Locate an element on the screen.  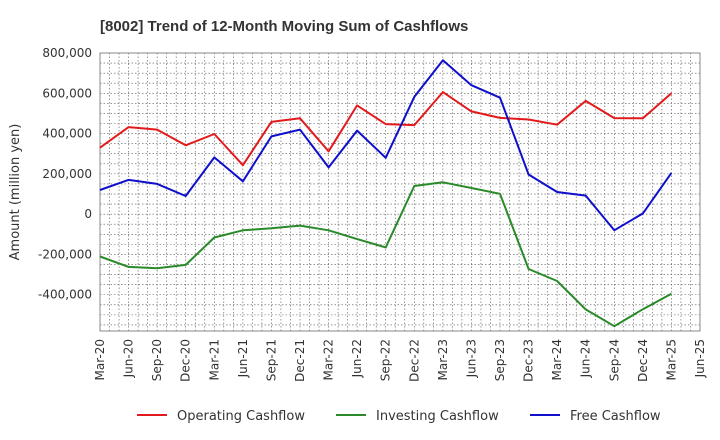
x-tick-label: Mar-25 is located at coordinates (671, 359).